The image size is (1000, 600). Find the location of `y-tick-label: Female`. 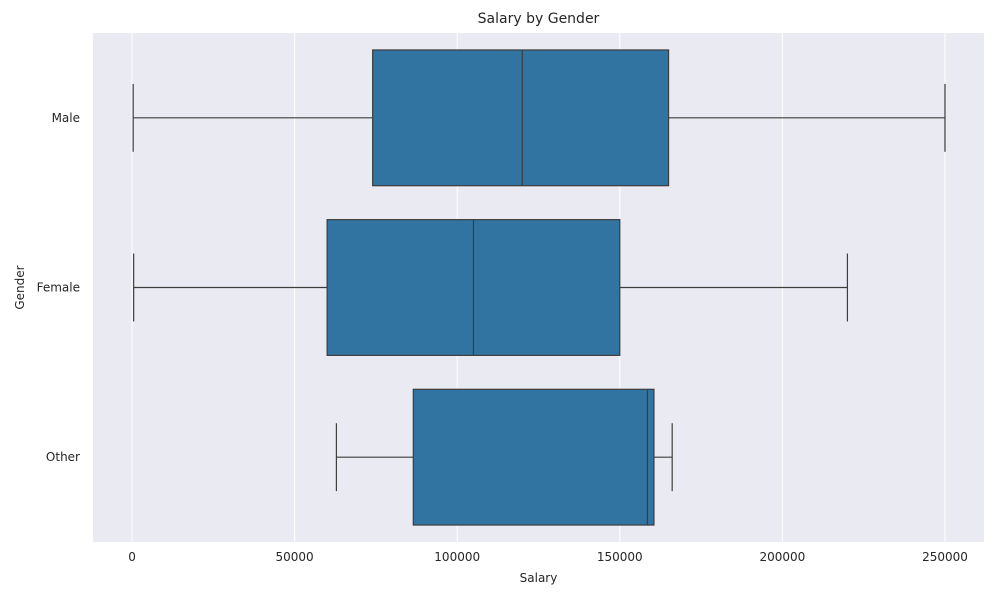

y-tick-label: Female is located at coordinates (58, 288).